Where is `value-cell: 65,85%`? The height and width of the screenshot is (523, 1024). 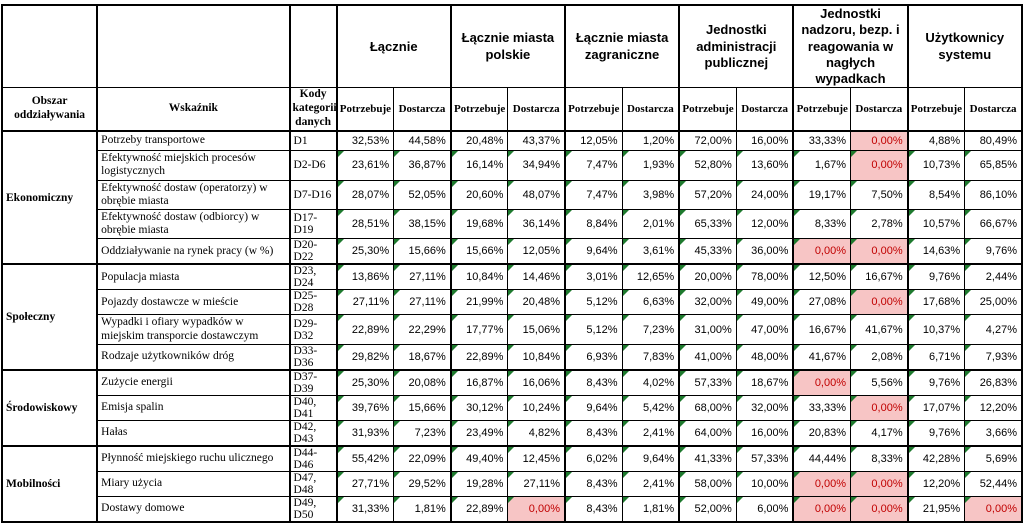
value-cell: 65,85% is located at coordinates (993, 165).